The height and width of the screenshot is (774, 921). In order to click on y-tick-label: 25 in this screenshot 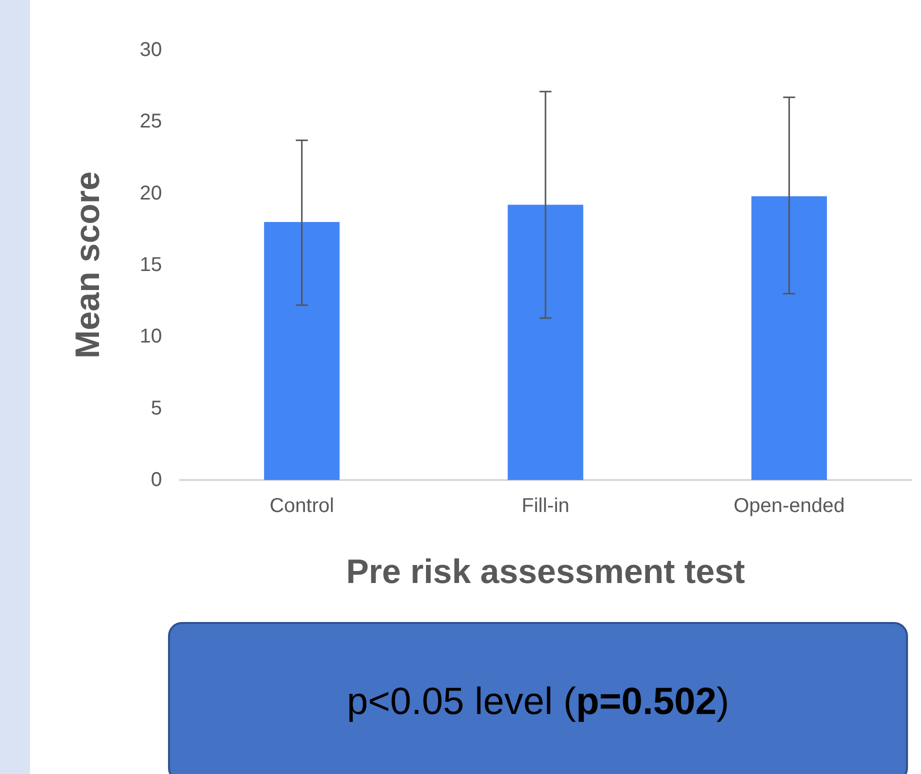, I will do `click(151, 121)`.